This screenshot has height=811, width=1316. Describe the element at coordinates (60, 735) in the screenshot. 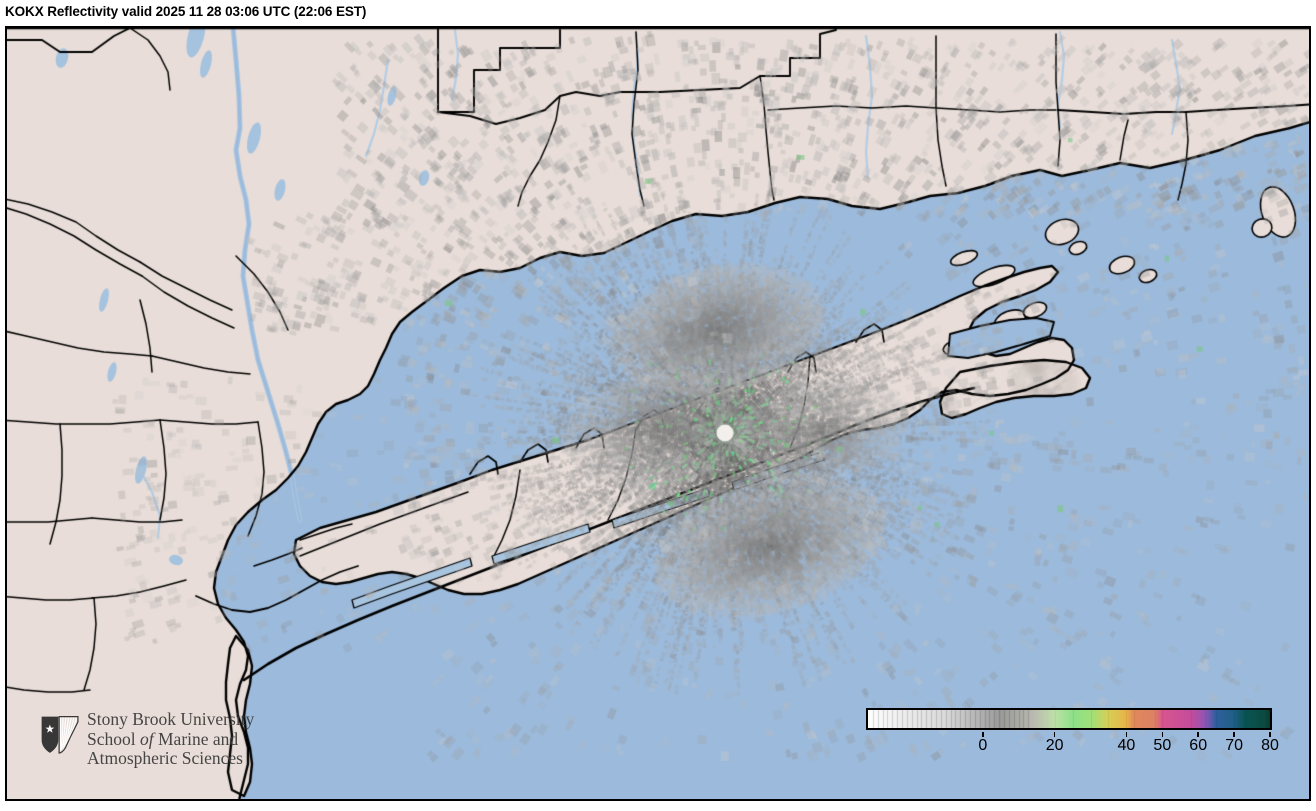

I see `sbu-shield-icon` at that location.